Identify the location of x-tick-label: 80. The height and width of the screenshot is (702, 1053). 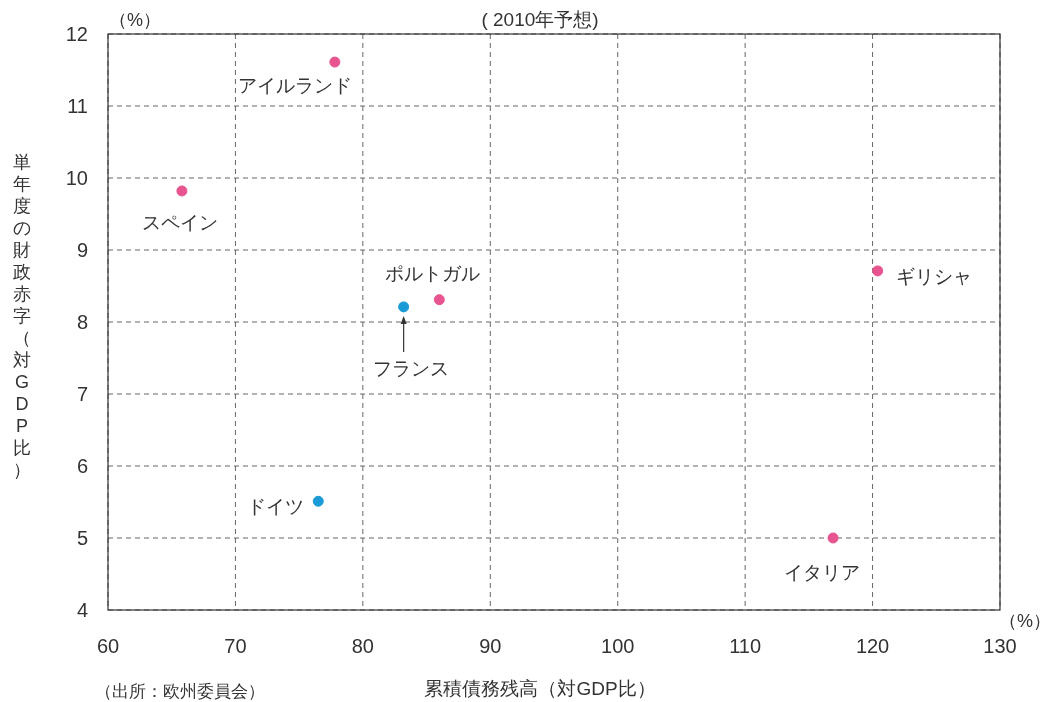
(362, 646).